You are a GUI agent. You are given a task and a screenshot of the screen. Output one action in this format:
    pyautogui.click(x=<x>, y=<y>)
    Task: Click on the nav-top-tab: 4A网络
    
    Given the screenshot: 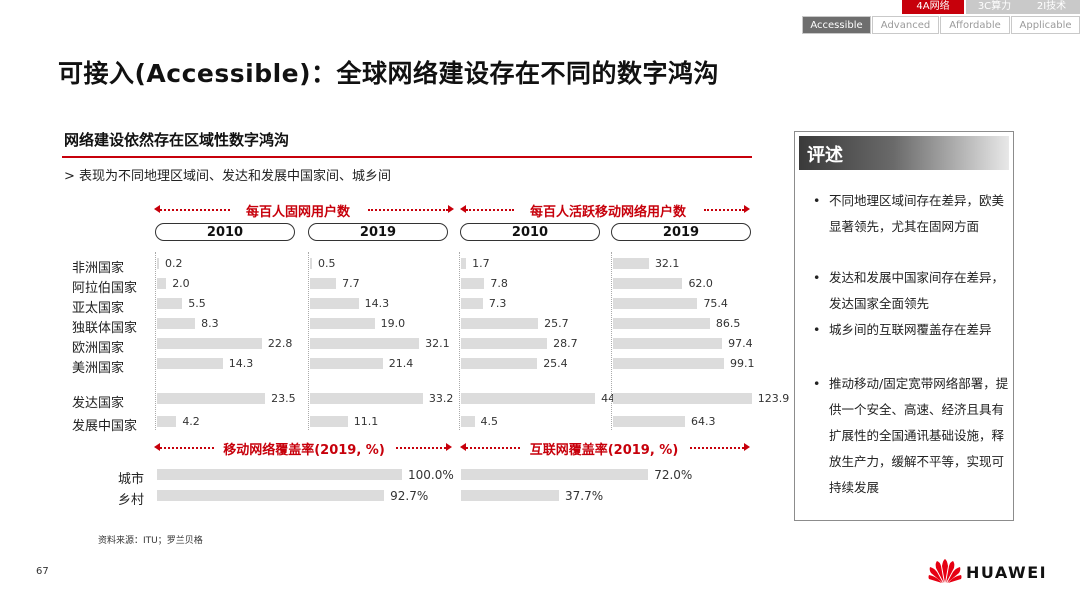 What is the action you would take?
    pyautogui.click(x=933, y=7)
    